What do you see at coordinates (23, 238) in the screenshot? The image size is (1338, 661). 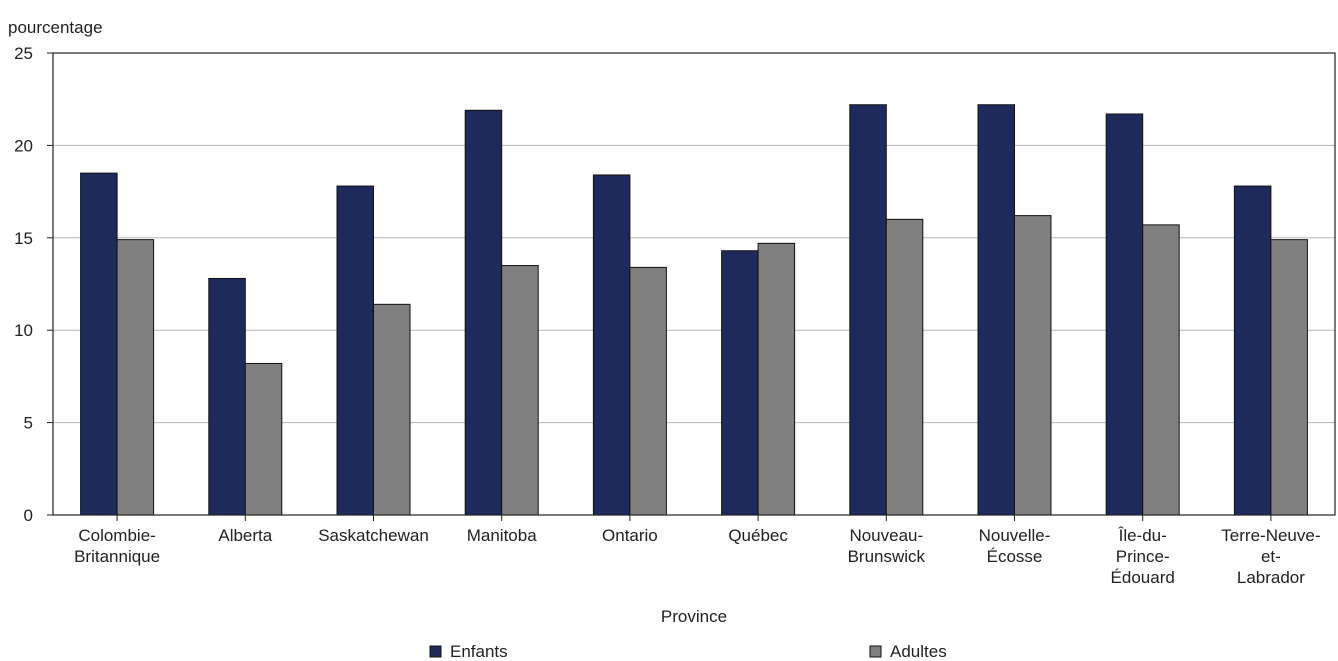 I see `y-tick-label: 15` at bounding box center [23, 238].